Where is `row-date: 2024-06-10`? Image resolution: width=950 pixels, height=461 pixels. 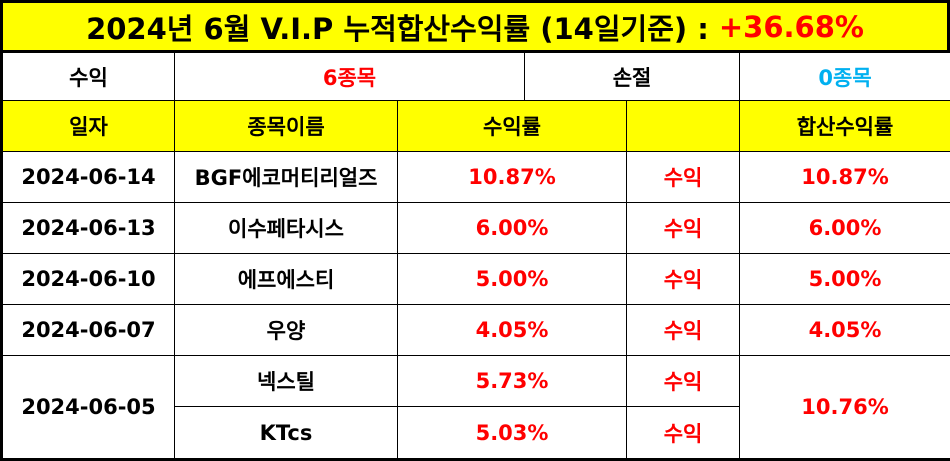
row-date: 2024-06-10 is located at coordinates (88, 279).